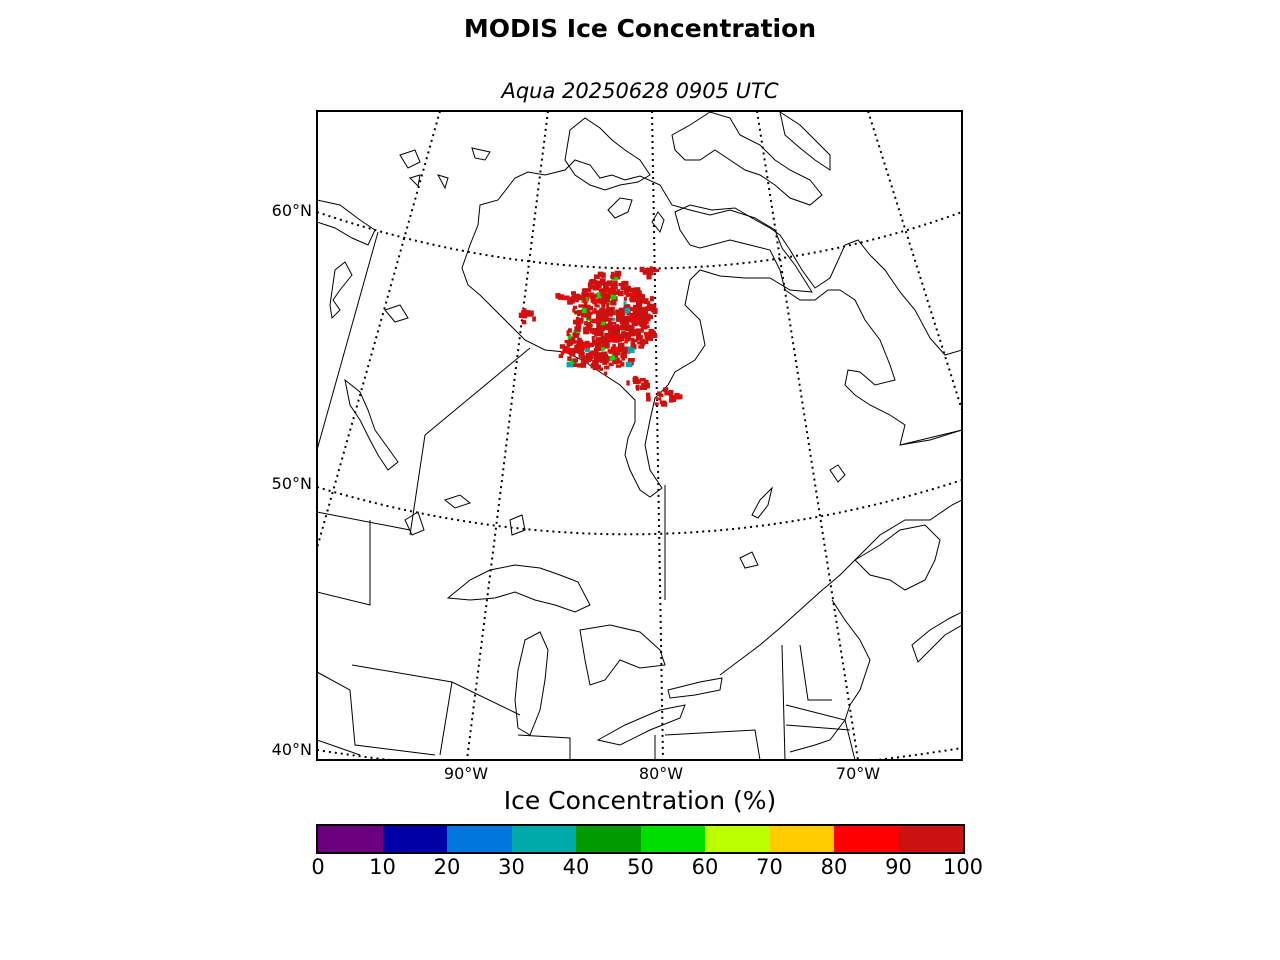 Image resolution: width=1280 pixels, height=960 pixels. I want to click on colorbar-label: Ice Concentration (%), so click(640, 800).